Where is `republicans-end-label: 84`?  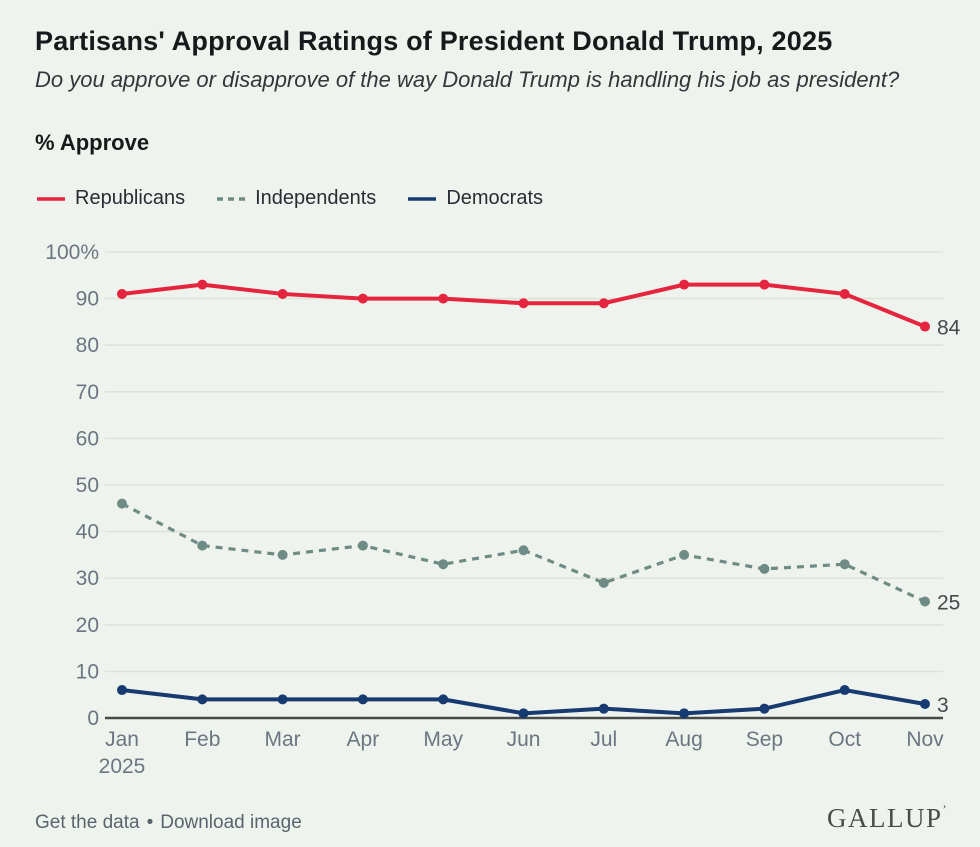
republicans-end-label: 84 is located at coordinates (949, 328).